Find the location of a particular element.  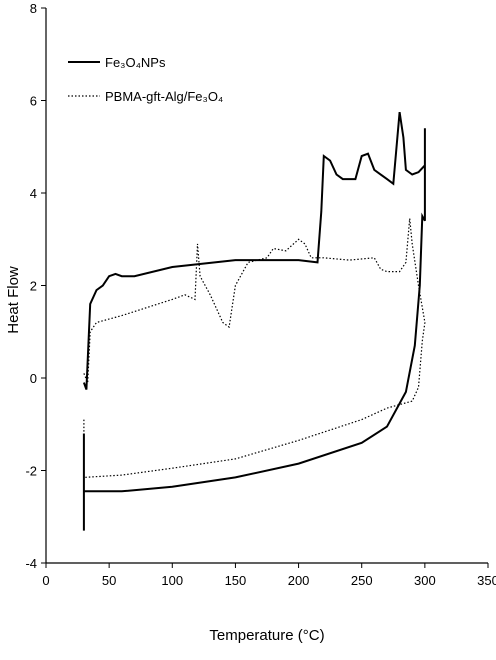

y-tick-label: 6 is located at coordinates (33, 101).